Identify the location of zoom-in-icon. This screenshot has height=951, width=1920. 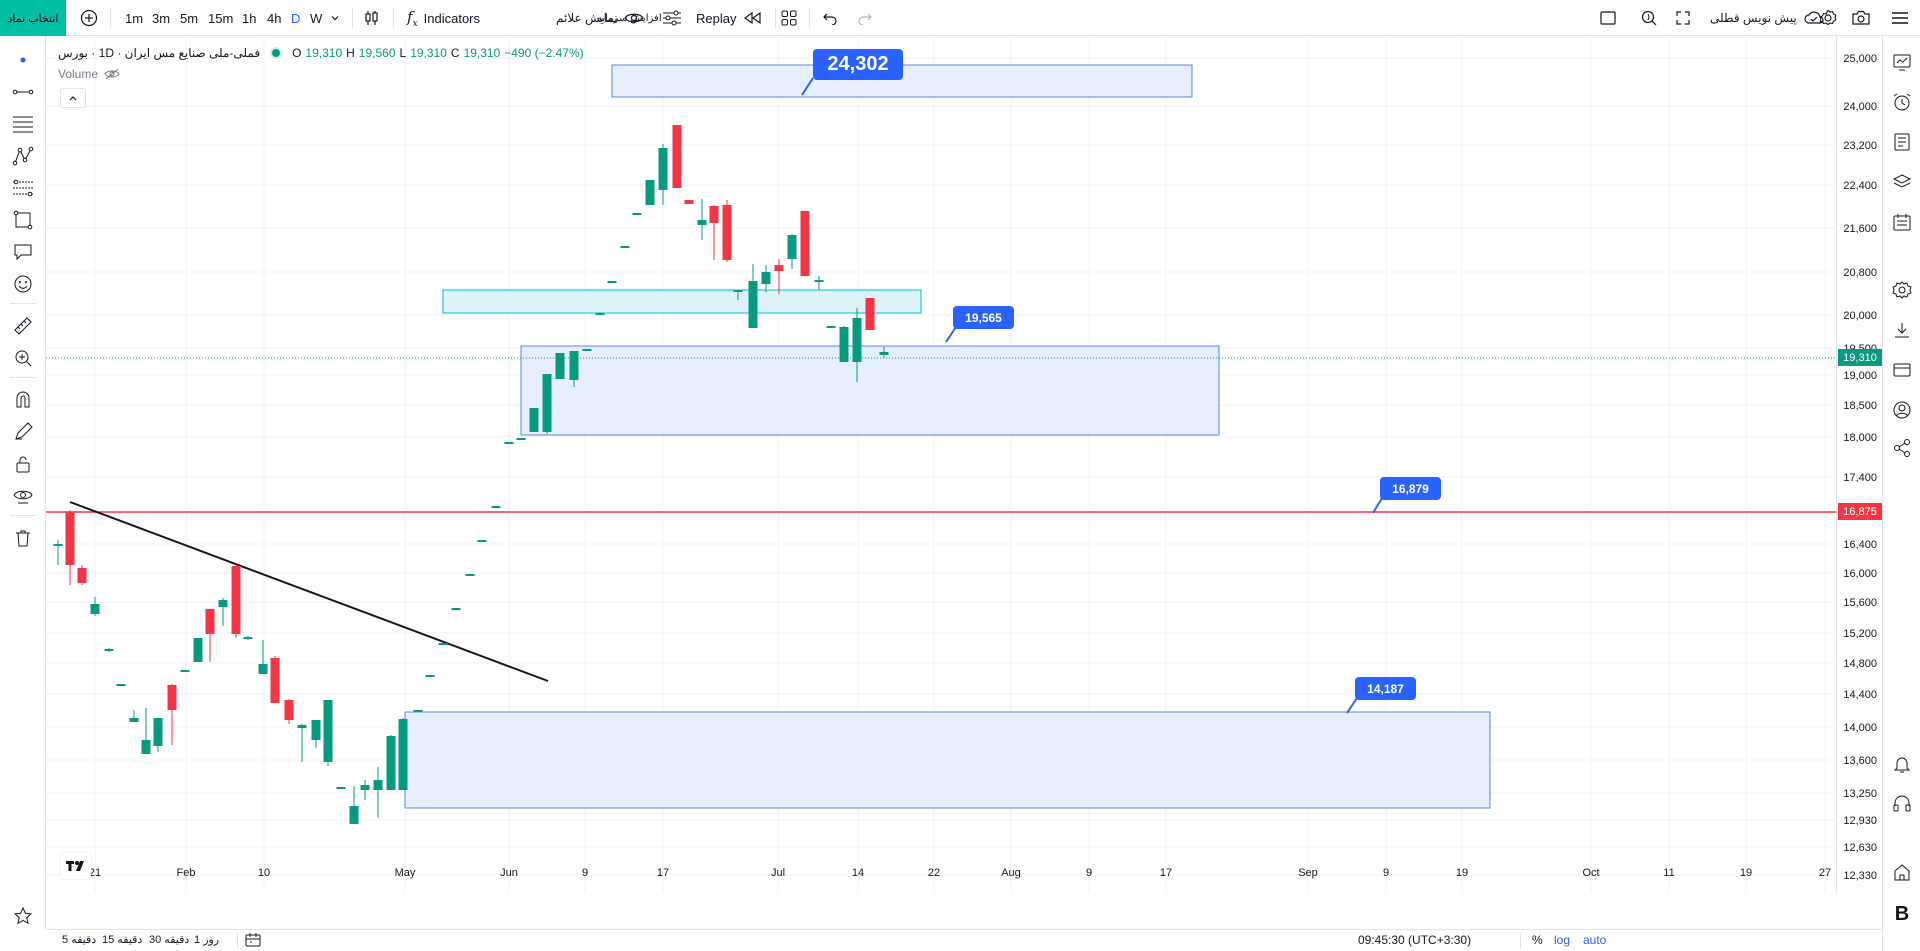
(23, 358).